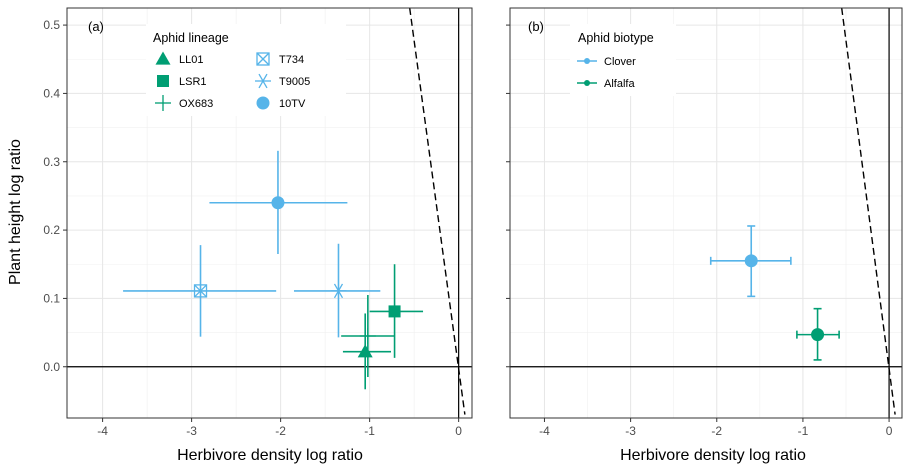 The height and width of the screenshot is (468, 903). I want to click on point-t734-marker, so click(200, 291).